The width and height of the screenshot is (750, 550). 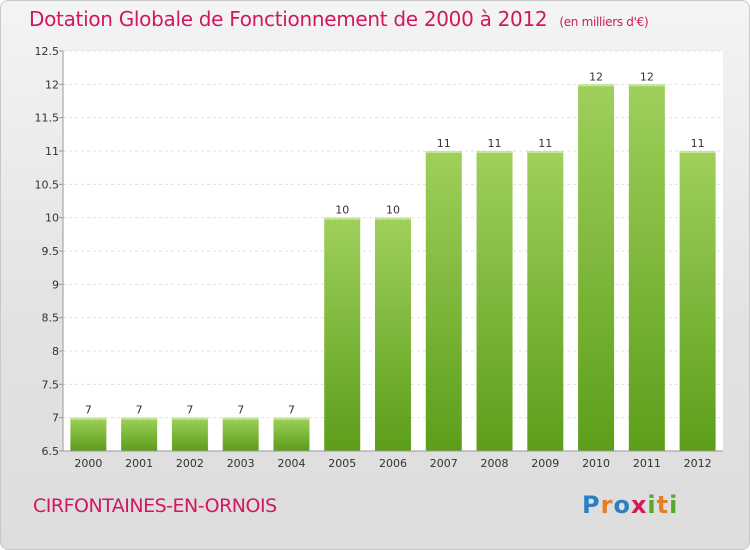 What do you see at coordinates (291, 463) in the screenshot?
I see `x-tick-label: 2004` at bounding box center [291, 463].